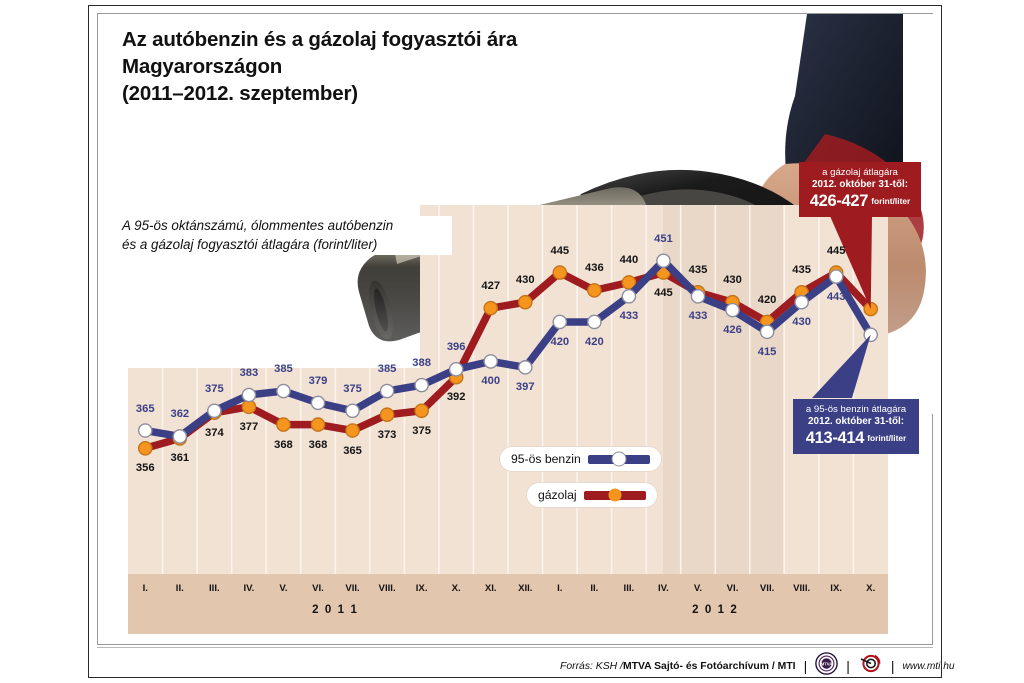  I want to click on axis-tick-4: IV., so click(249, 588).